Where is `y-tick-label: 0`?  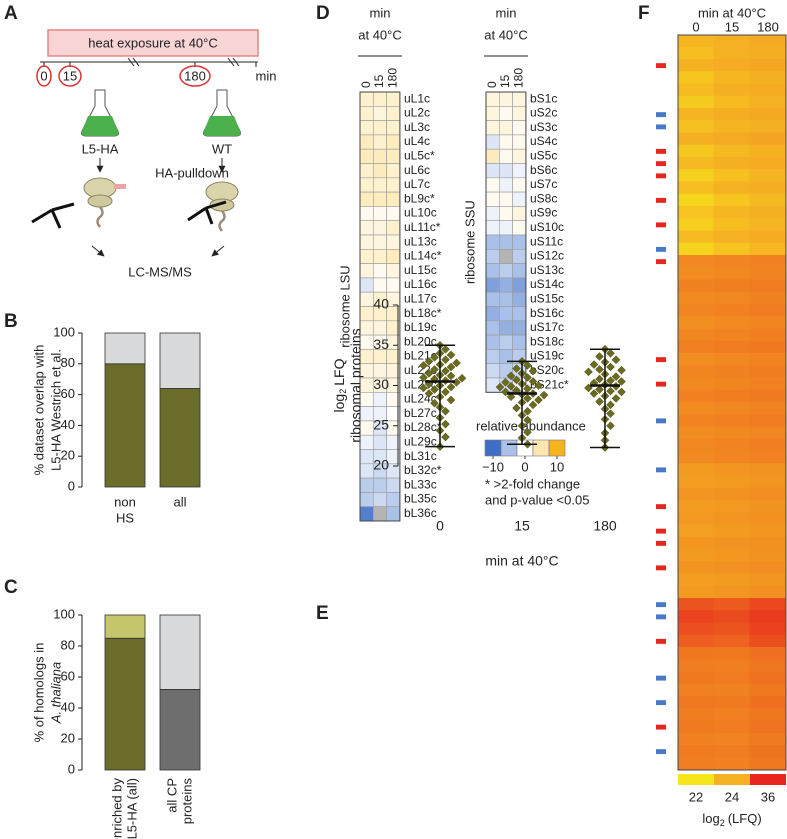
y-tick-label: 0 is located at coordinates (71, 768).